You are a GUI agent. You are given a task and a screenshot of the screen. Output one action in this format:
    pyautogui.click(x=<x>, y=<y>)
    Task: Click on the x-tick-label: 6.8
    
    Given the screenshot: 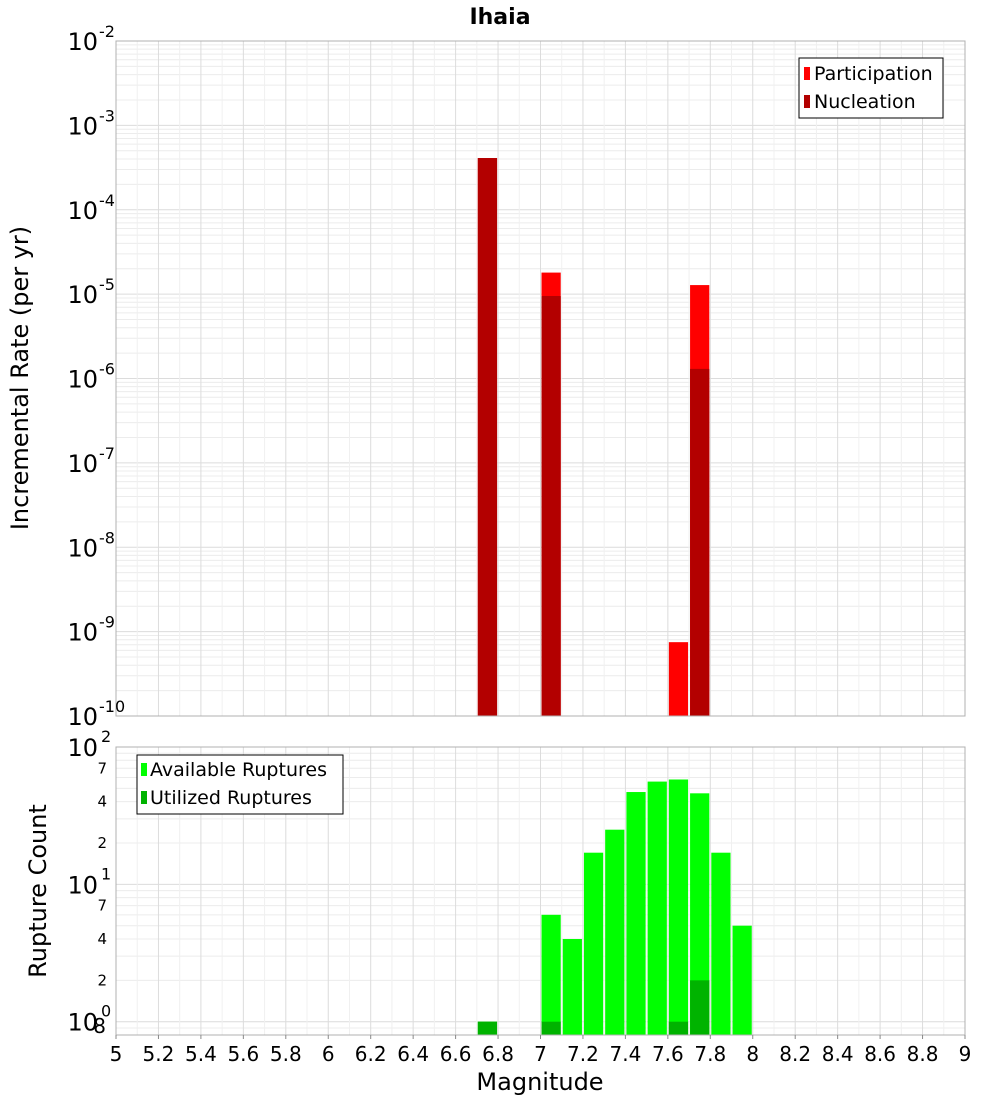 What is the action you would take?
    pyautogui.click(x=498, y=1054)
    